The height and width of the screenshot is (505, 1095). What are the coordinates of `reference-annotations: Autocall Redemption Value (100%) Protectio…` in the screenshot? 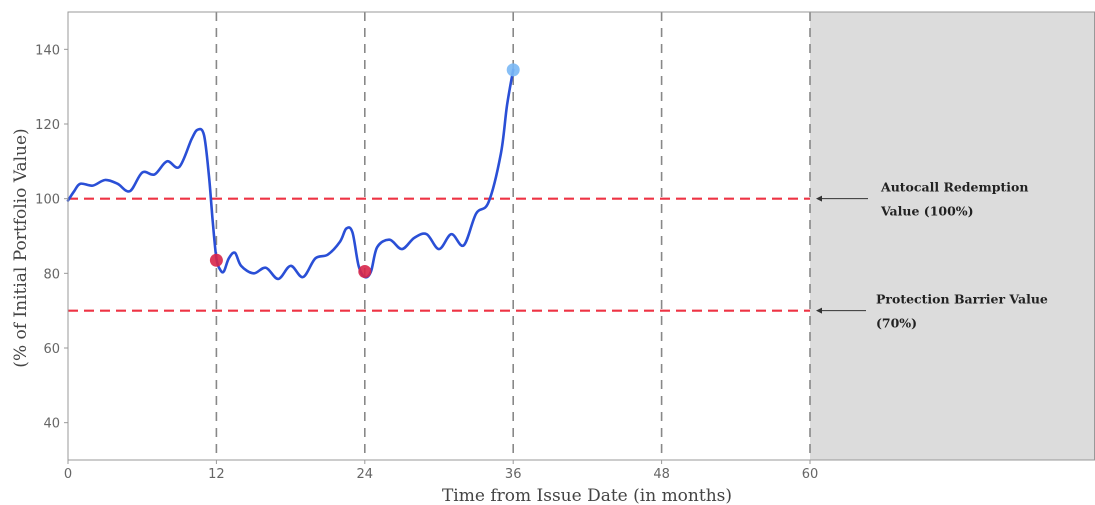 It's located at (932, 255).